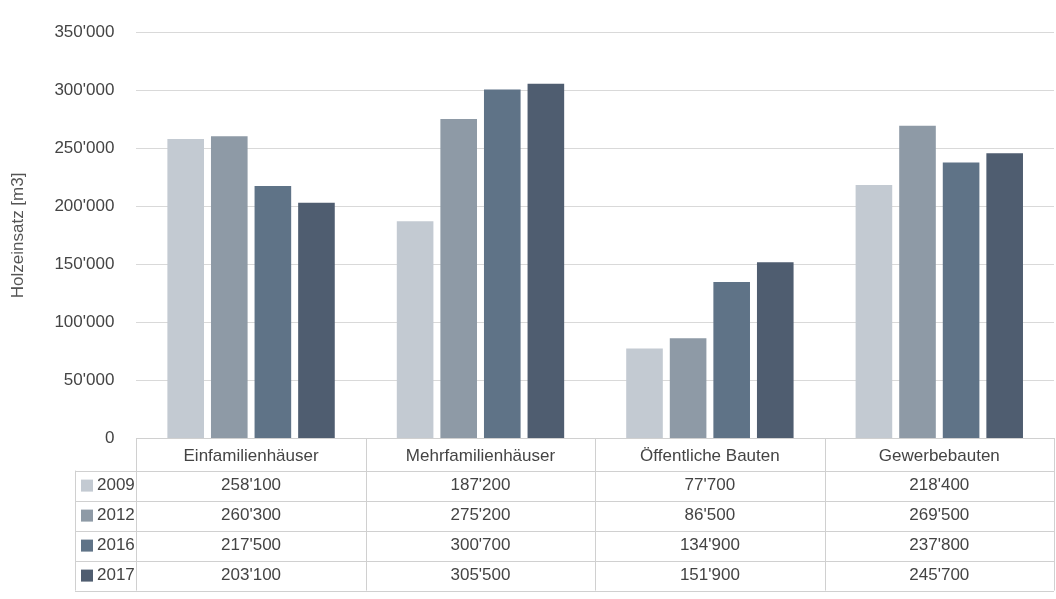 The height and width of the screenshot is (599, 1056). Describe the element at coordinates (939, 456) in the screenshot. I see `x-tick-label: Gewerbebauten` at that location.